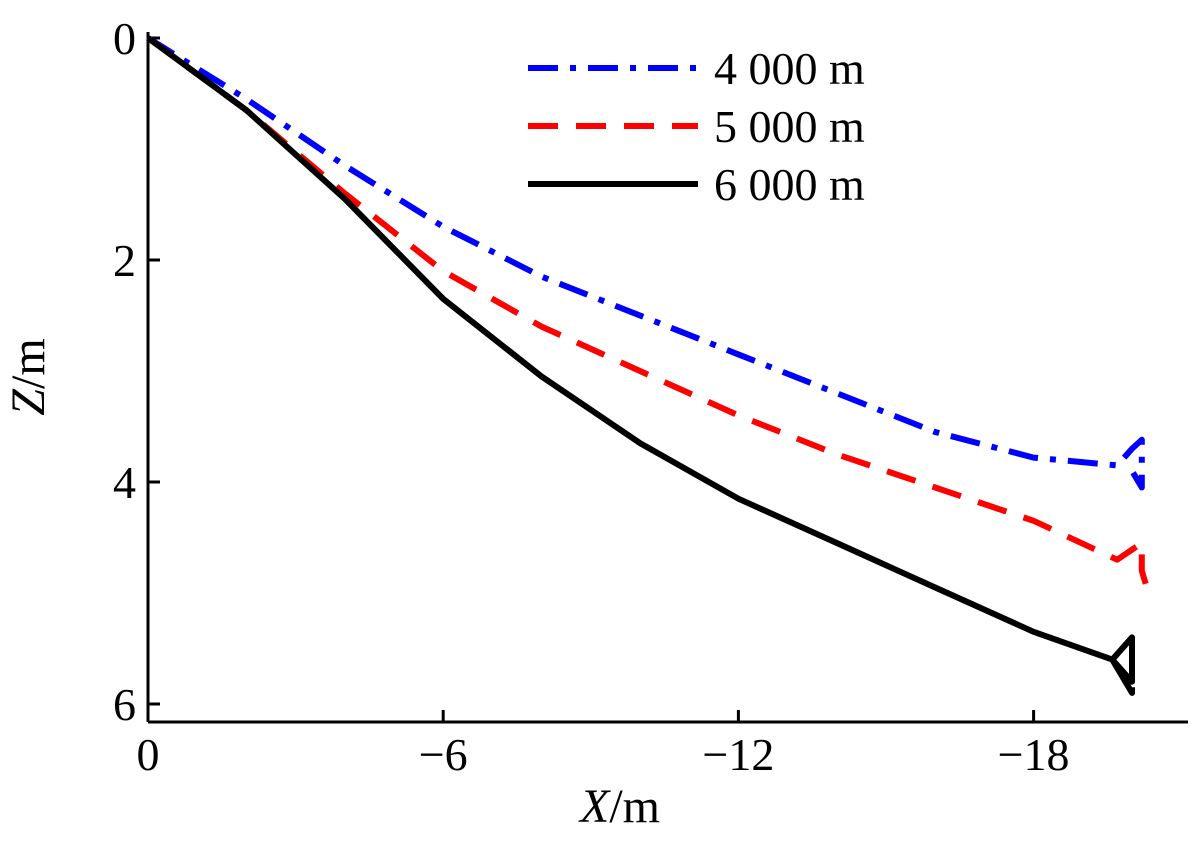 The width and height of the screenshot is (1200, 848). Describe the element at coordinates (634, 806) in the screenshot. I see `x-axis-unit: /m` at that location.